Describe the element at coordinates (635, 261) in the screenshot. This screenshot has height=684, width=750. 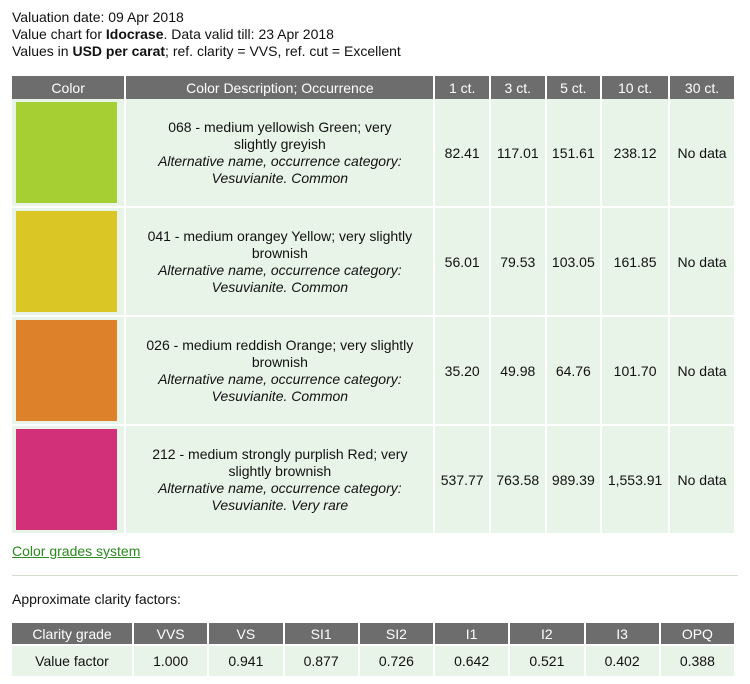
I see `price-cell: 161.85` at that location.